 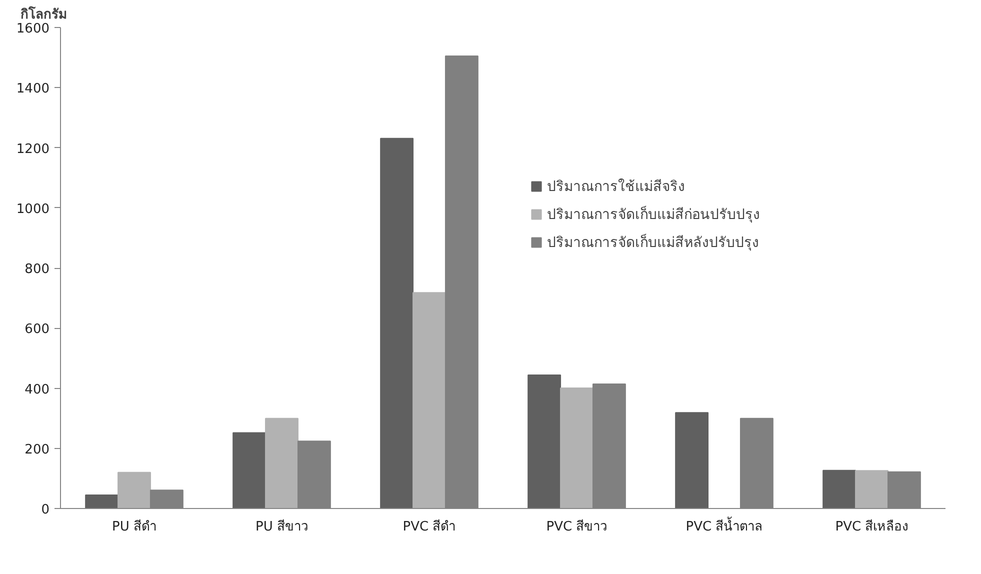 What do you see at coordinates (724, 525) in the screenshot?
I see `x-tick-label: PVC สีน้ำตาล` at bounding box center [724, 525].